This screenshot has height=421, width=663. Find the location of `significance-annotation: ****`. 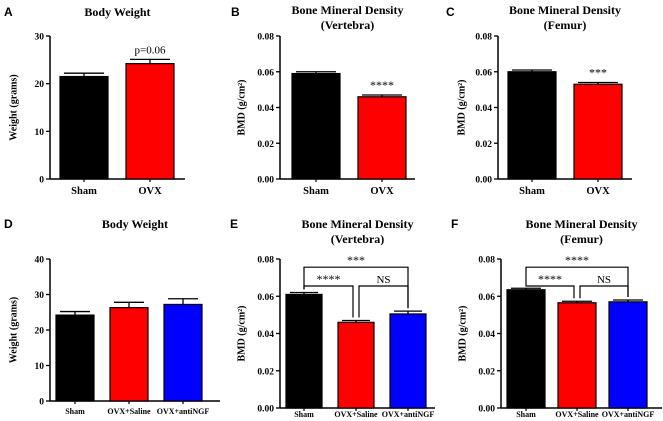

significance-annotation: **** is located at coordinates (382, 85).